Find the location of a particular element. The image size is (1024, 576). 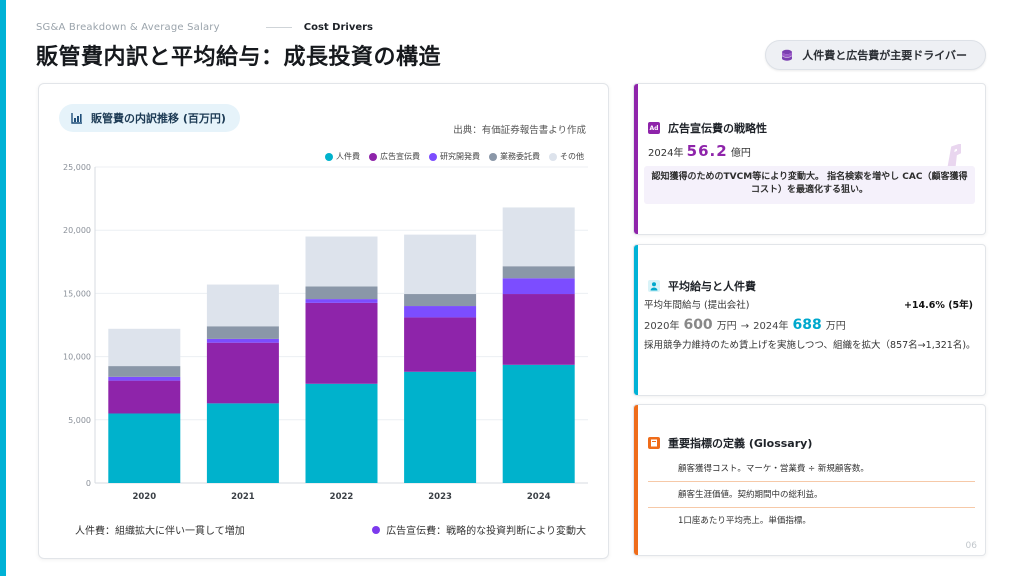

arrow-icon: → is located at coordinates (745, 326).